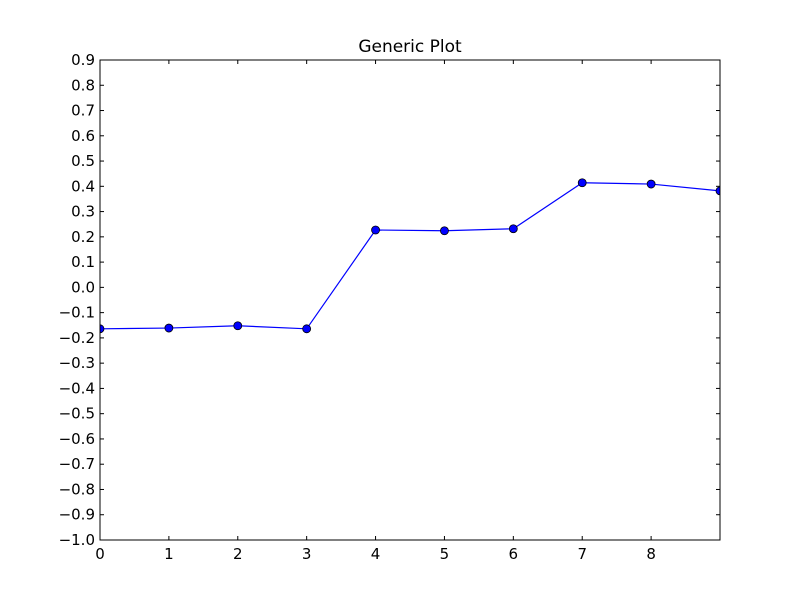 This screenshot has height=600, width=800. What do you see at coordinates (83, 237) in the screenshot?
I see `y-tick-label: 0.2` at bounding box center [83, 237].